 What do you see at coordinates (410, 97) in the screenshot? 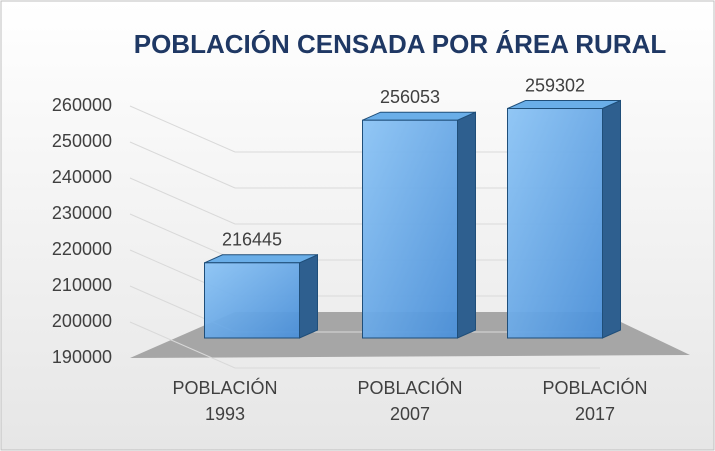
I see `data-label: 256053` at bounding box center [410, 97].